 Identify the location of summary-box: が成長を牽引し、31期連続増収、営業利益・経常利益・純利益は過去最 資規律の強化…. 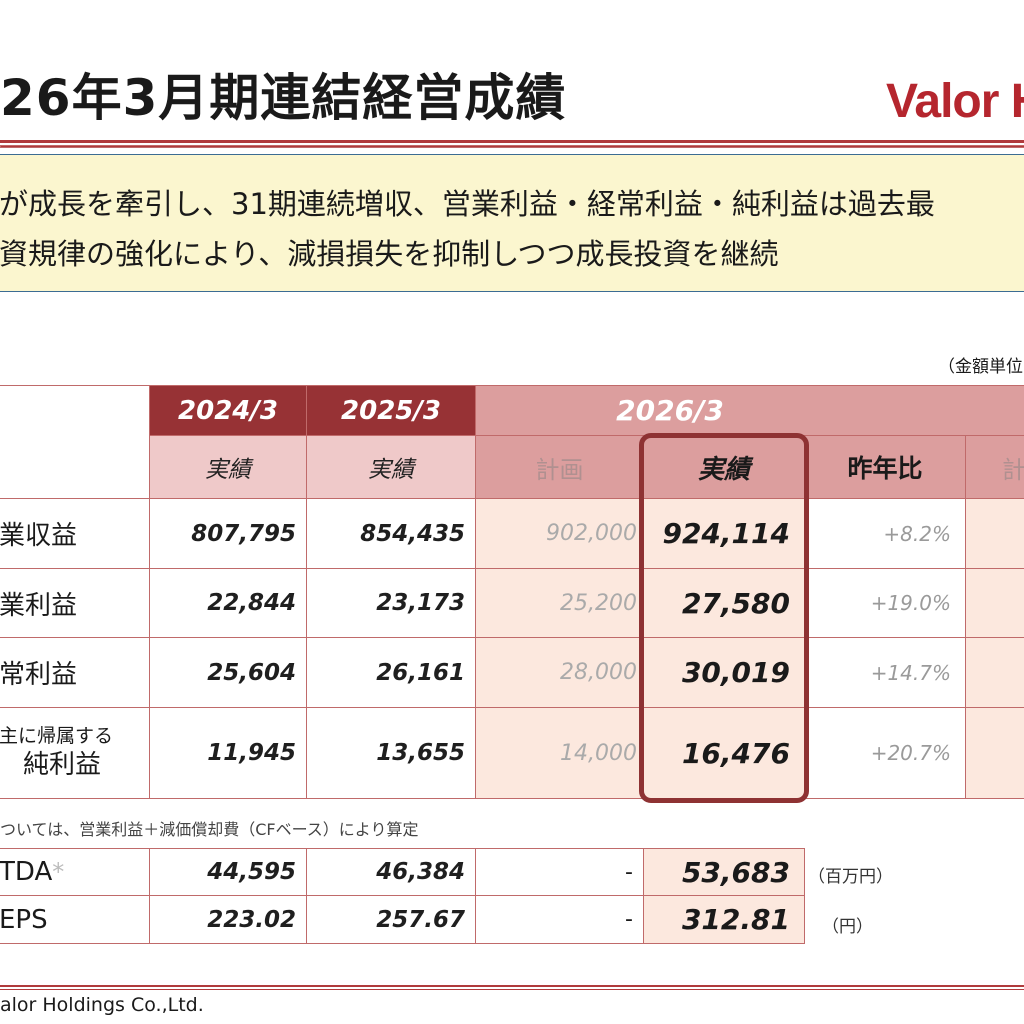
(512, 223).